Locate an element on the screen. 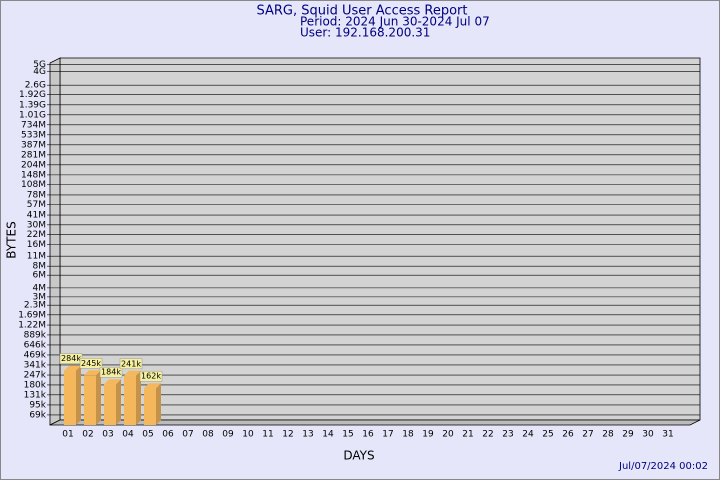 This screenshot has height=480, width=720. y-tick-label: 8M is located at coordinates (40, 267).